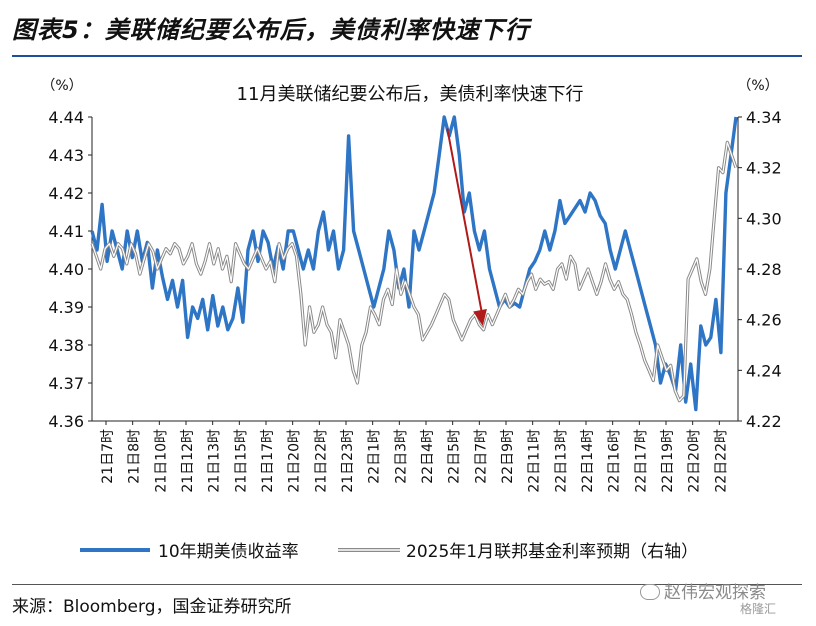 This screenshot has height=626, width=816. Describe the element at coordinates (552, 552) in the screenshot. I see `legend-label-fed-funds: 2025年1月联邦基金利率预期（右轴）` at that location.